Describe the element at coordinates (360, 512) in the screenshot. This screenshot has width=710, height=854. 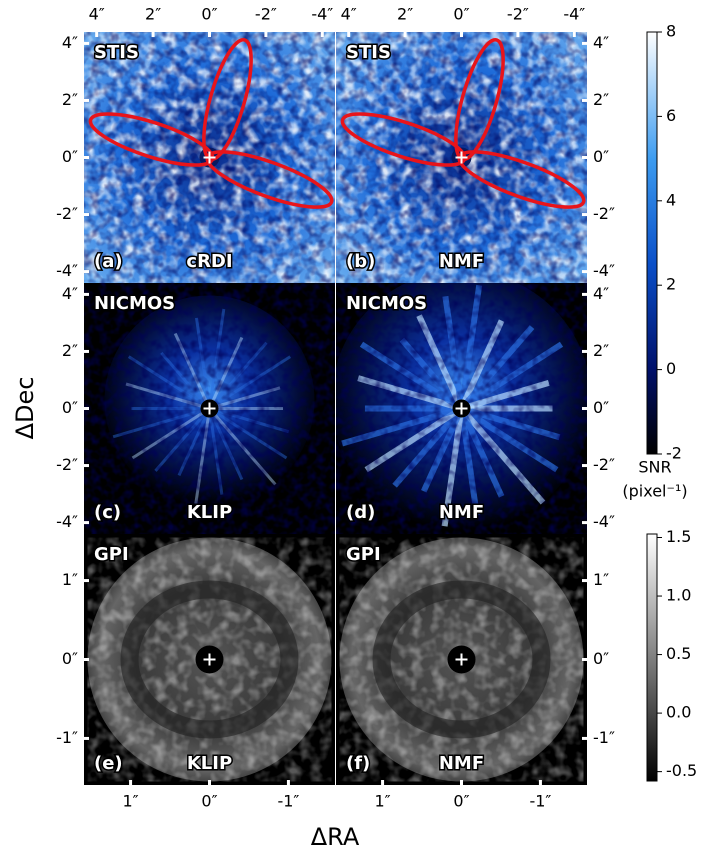
I see `panel-letter: (d)` at that location.